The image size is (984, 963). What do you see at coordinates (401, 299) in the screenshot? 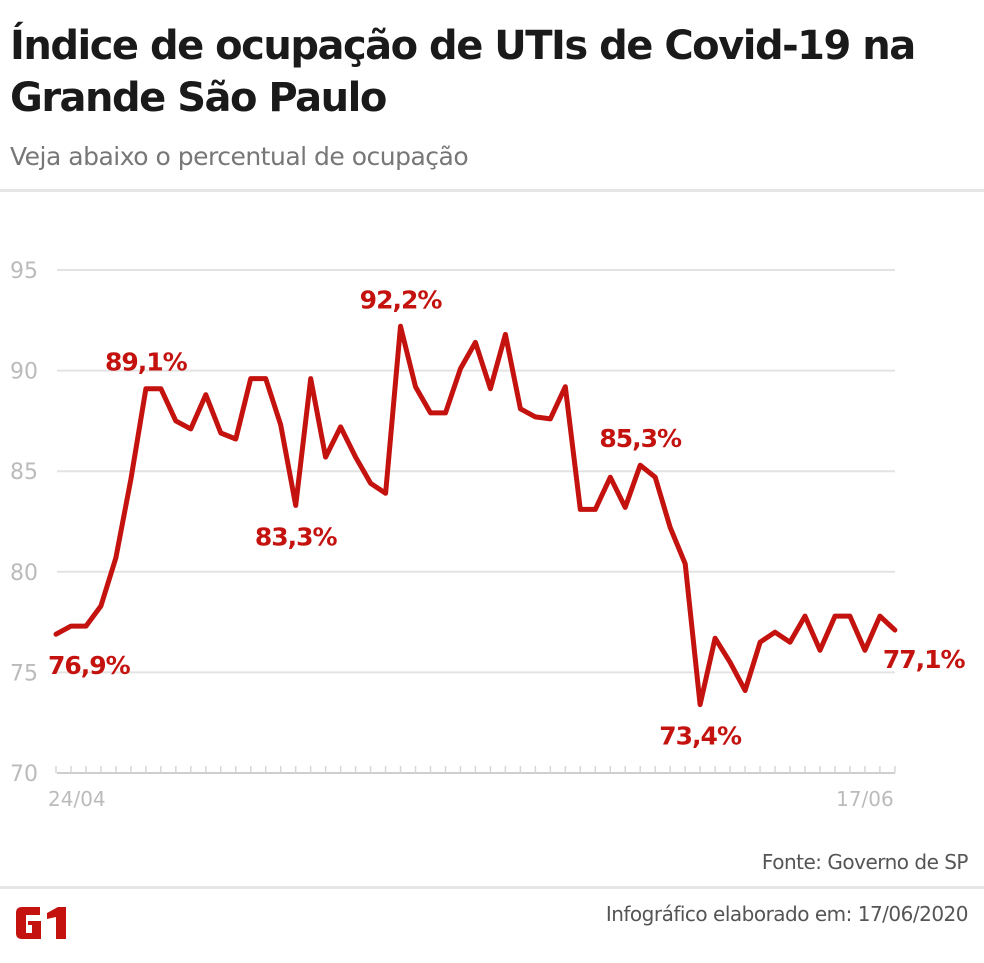
I see `data-label: 92,2%` at bounding box center [401, 299].